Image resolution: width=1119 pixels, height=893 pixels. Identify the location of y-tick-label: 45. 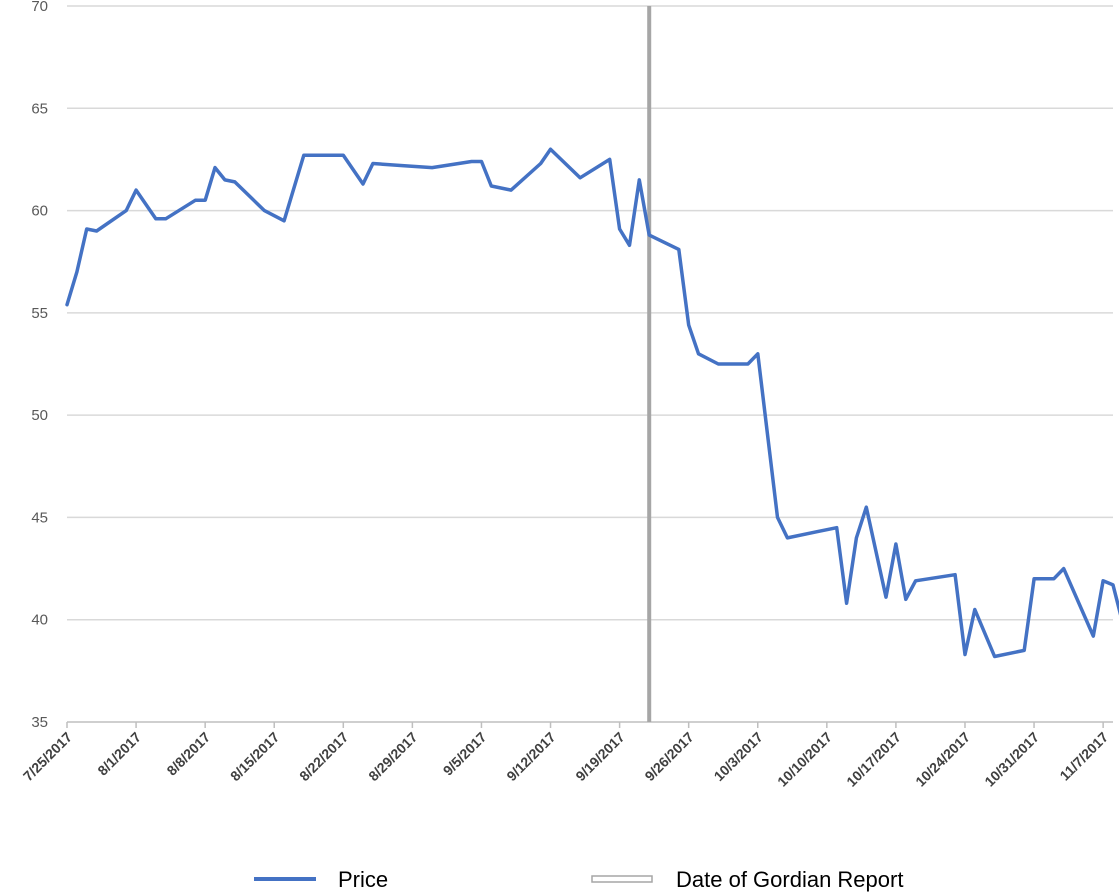
(39, 517).